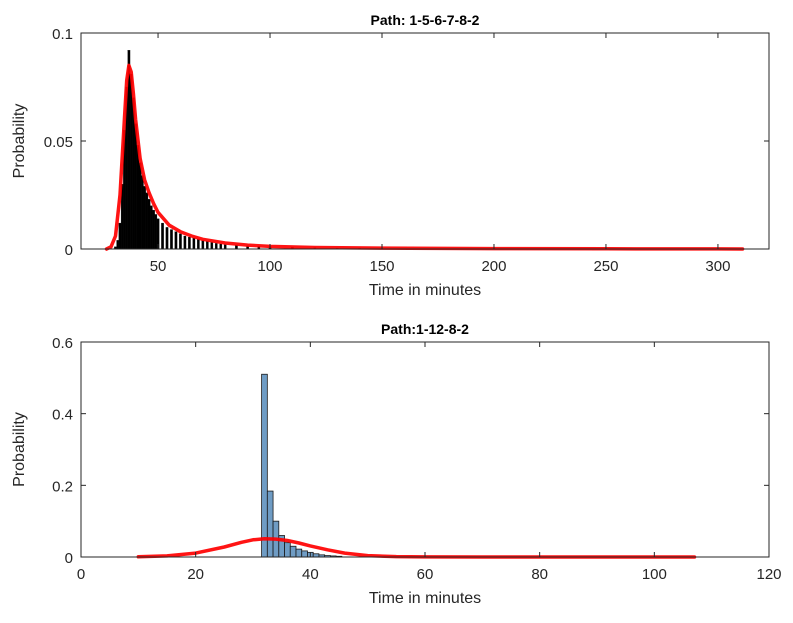  Describe the element at coordinates (605, 266) in the screenshot. I see `x-tick-label: 250` at that location.